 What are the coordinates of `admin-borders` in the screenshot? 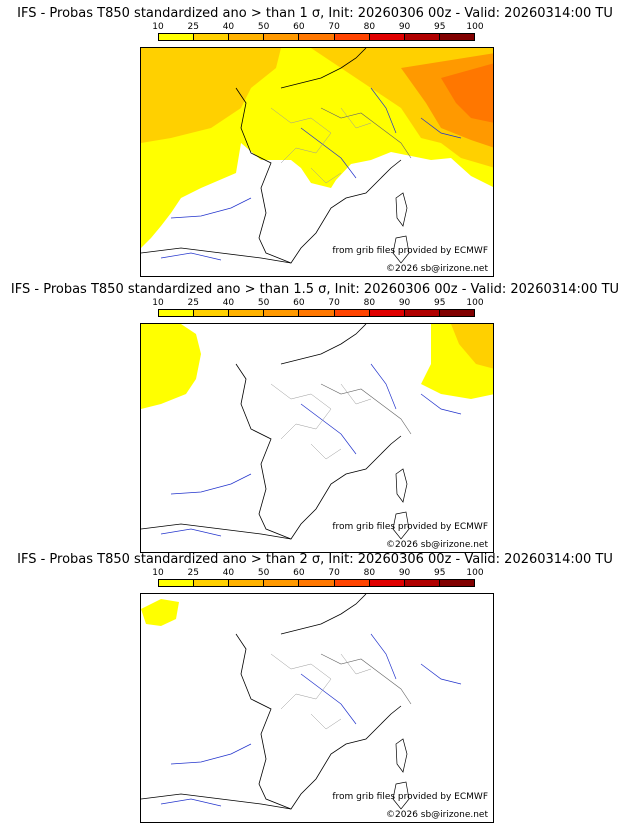 It's located at (321, 691).